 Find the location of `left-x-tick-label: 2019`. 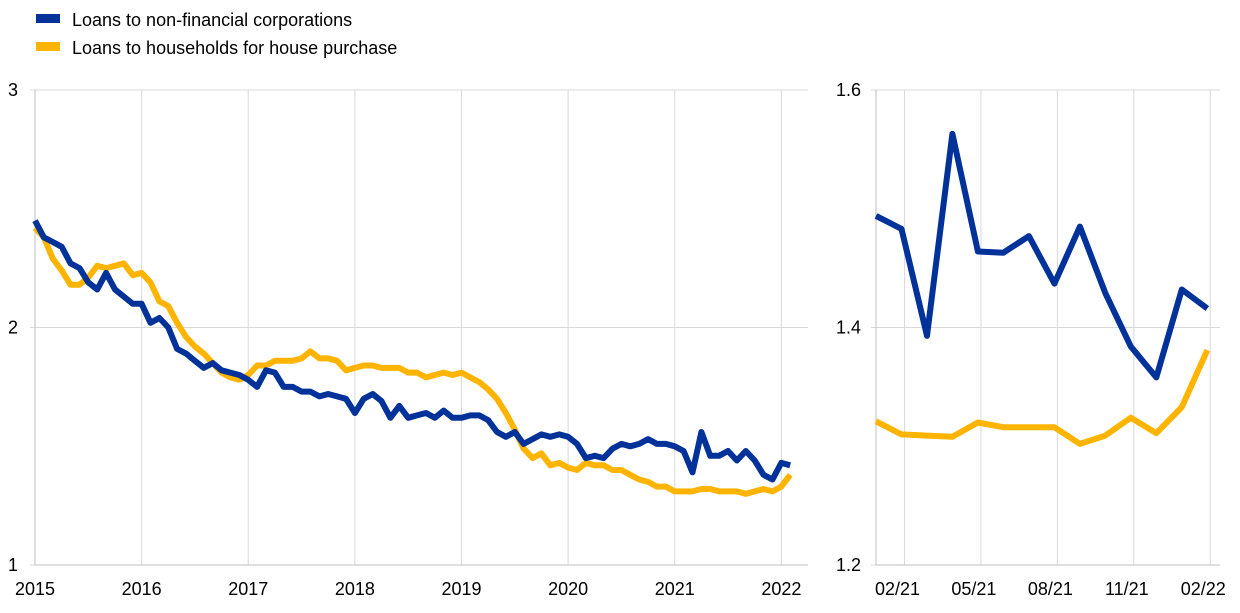

left-x-tick-label: 2019 is located at coordinates (461, 589).